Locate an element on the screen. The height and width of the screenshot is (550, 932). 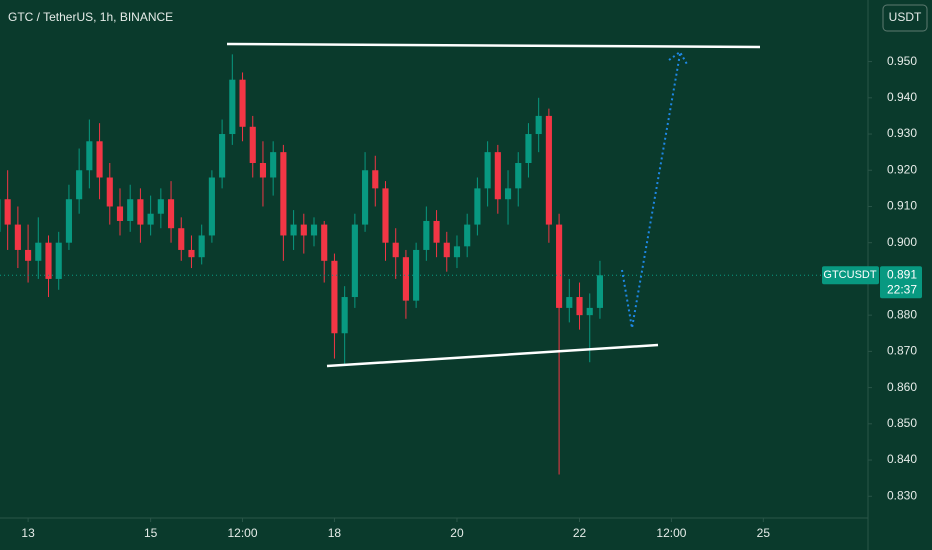
y-tick-label: 0.830 is located at coordinates (902, 495).